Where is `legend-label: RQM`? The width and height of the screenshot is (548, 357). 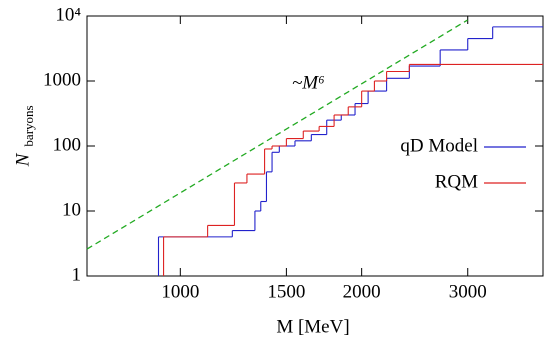
legend-label: RQM is located at coordinates (456, 181).